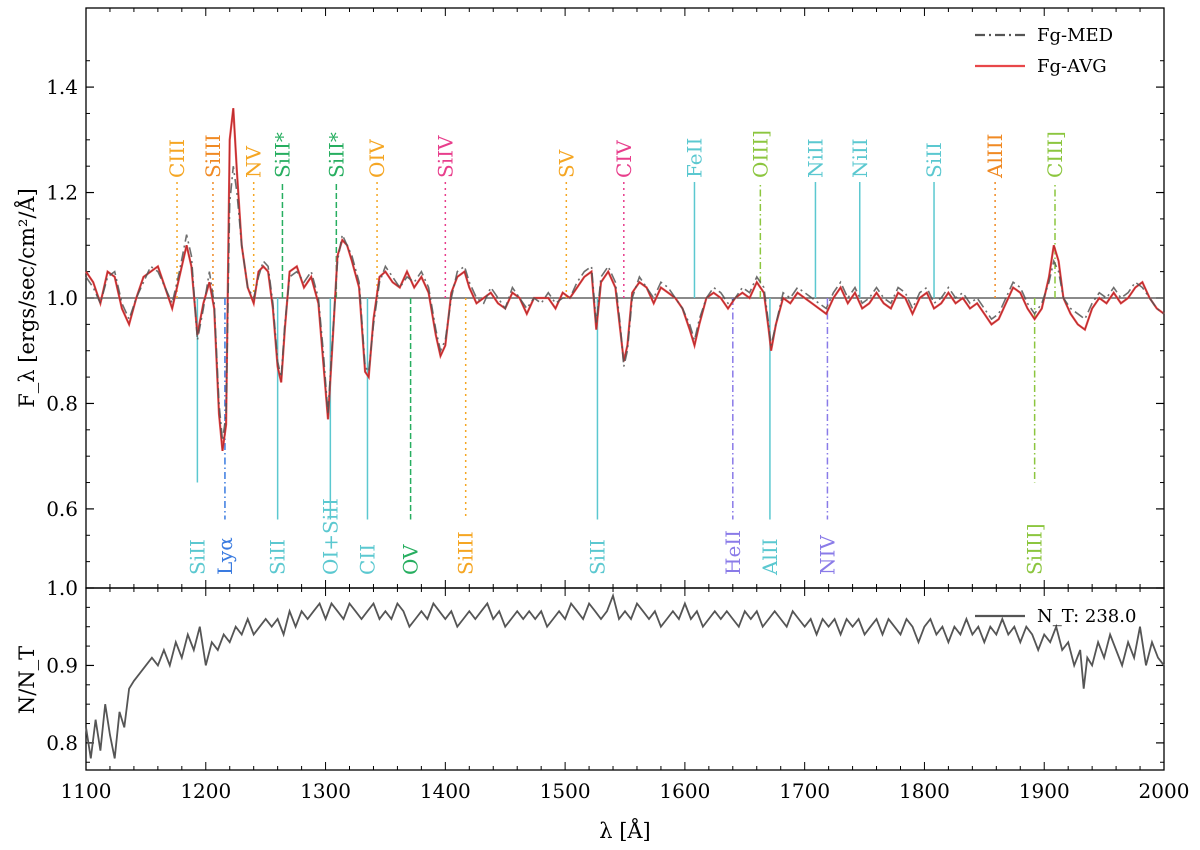 This screenshot has width=1200, height=850. I want to click on x-axis-title: λ [Å], so click(625, 830).